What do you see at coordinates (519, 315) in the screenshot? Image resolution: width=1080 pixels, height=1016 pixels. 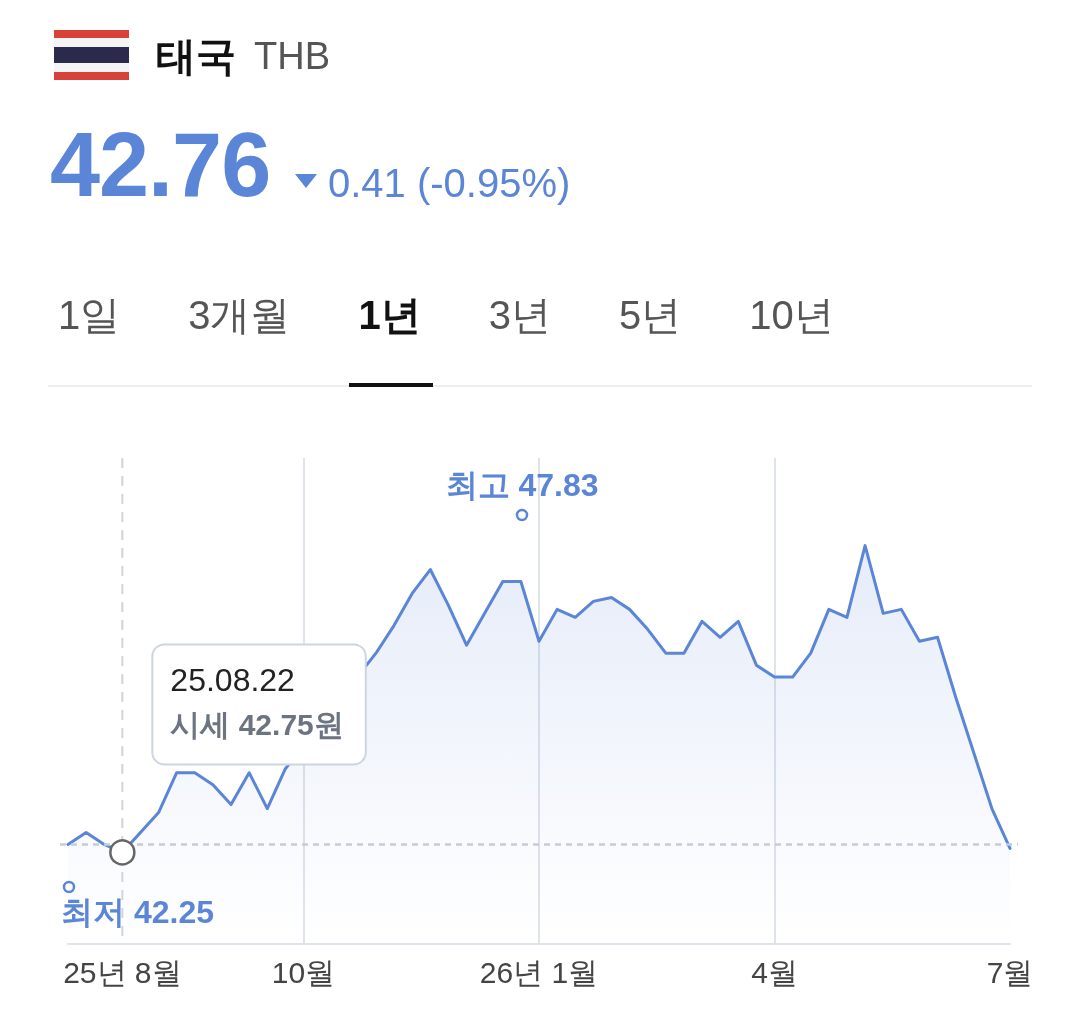 I see `text: 3년` at bounding box center [519, 315].